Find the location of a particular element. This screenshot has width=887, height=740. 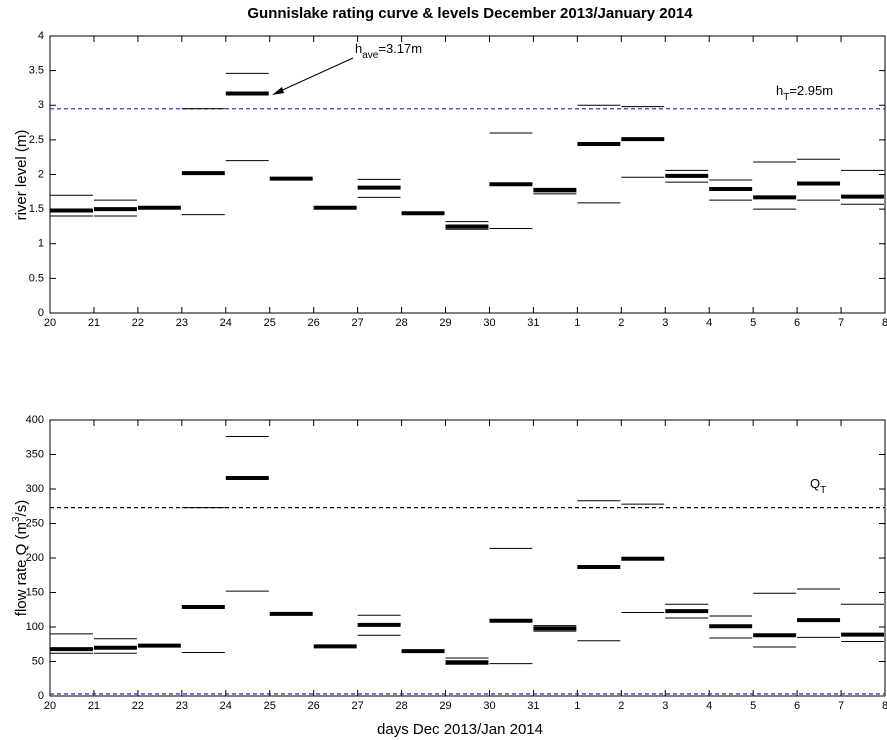

y-tick-label: 200 is located at coordinates (35, 558).